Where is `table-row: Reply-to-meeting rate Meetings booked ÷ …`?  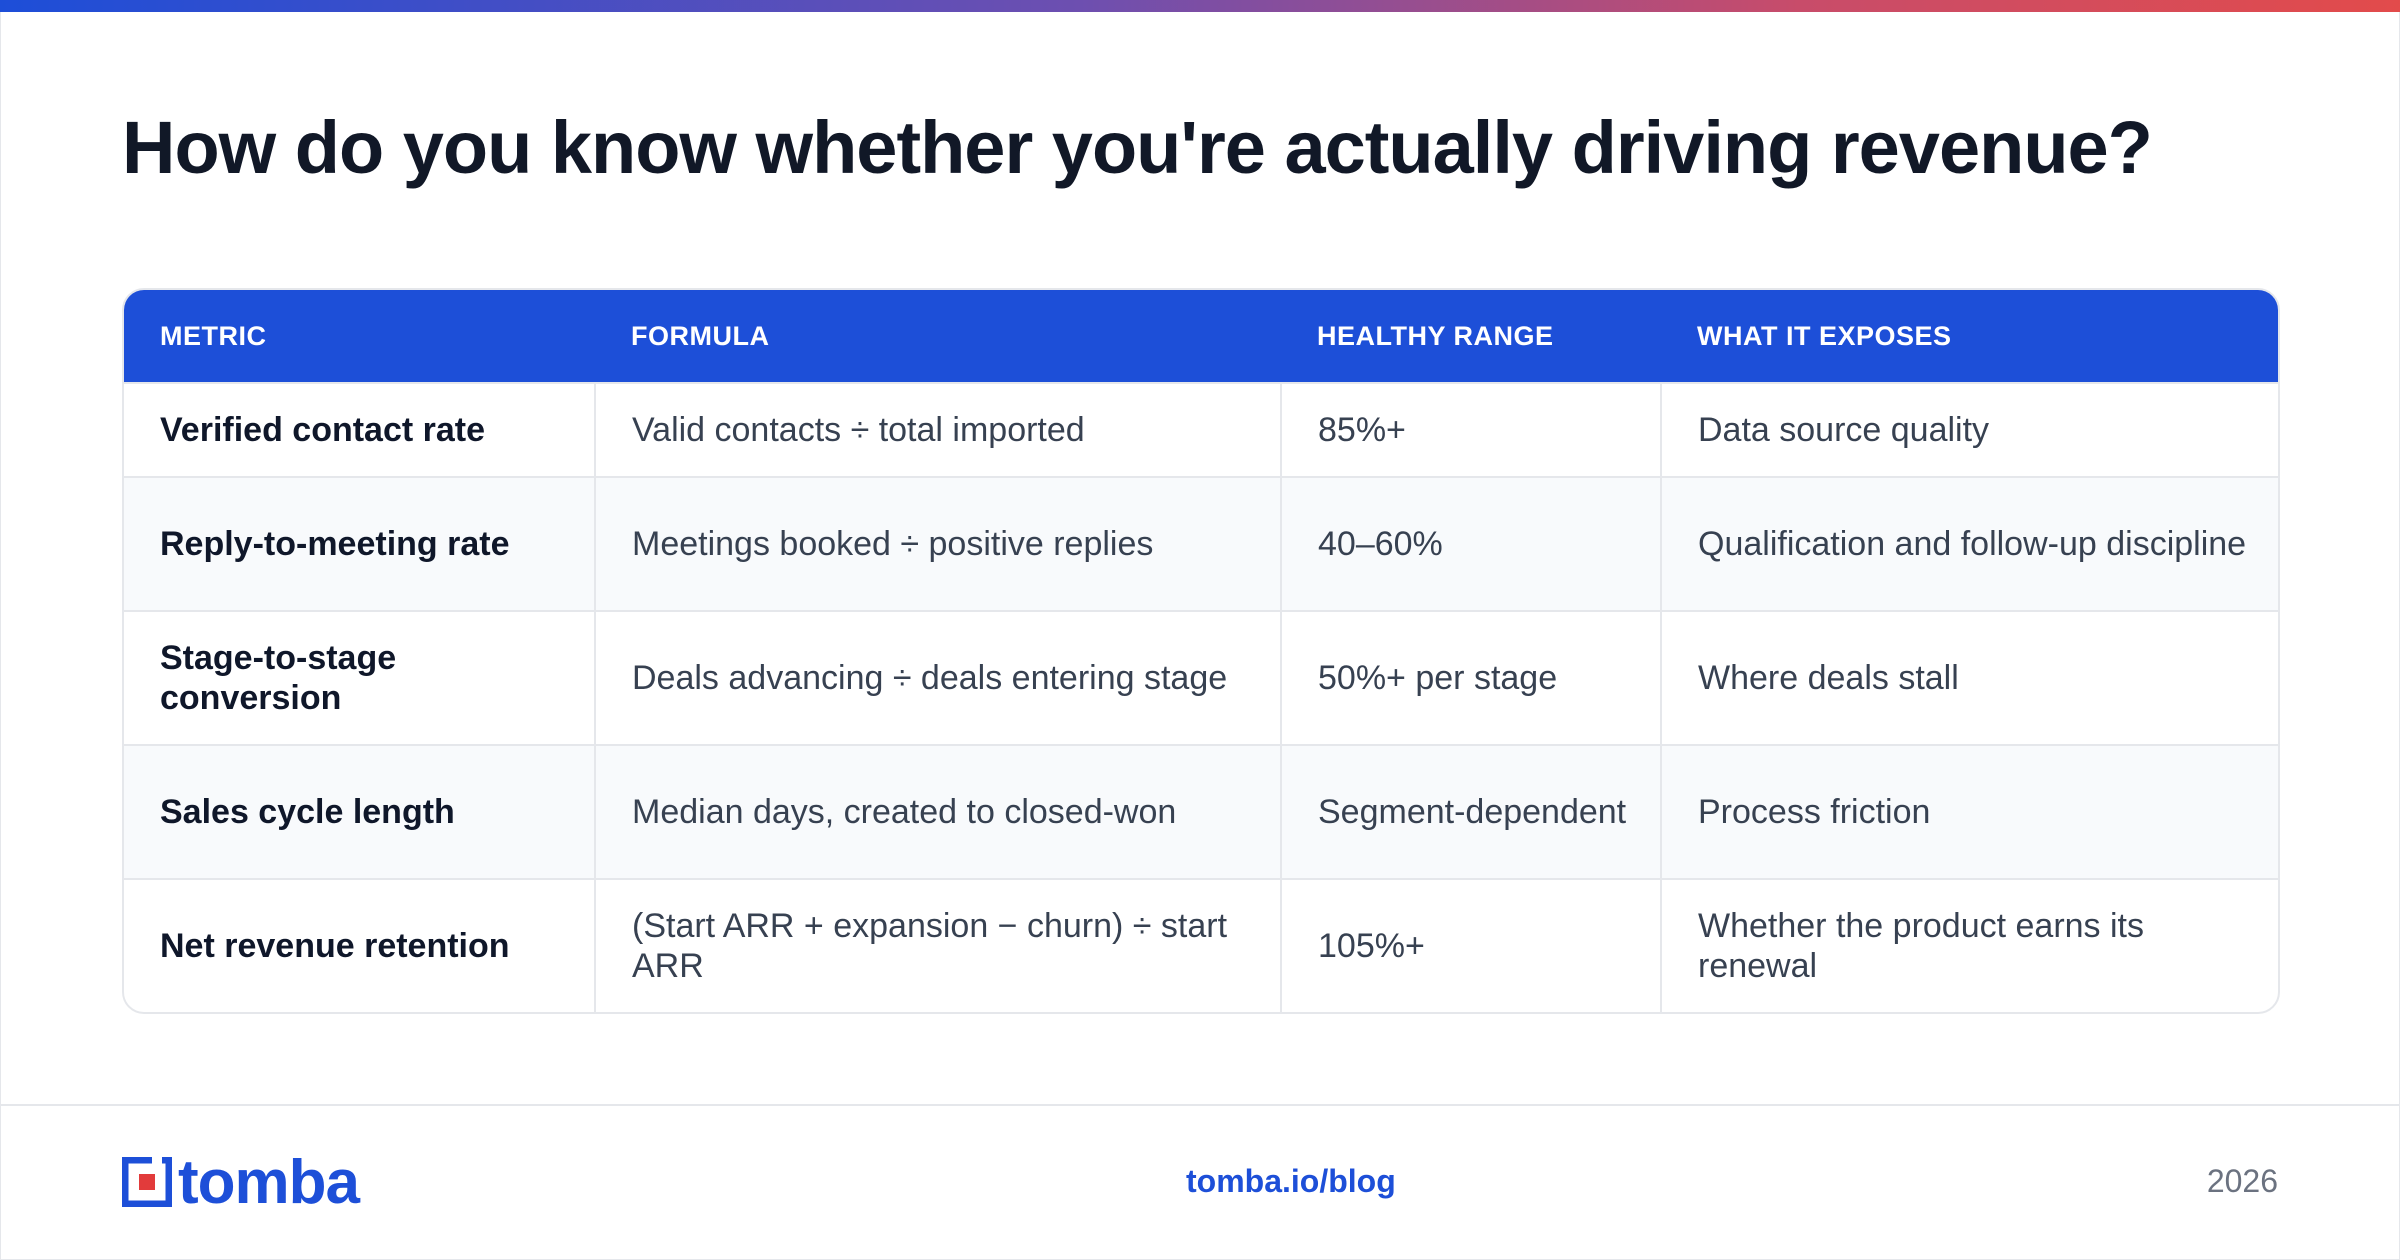 table-row: Reply-to-meeting rate Meetings booked ÷ … is located at coordinates (1201, 543).